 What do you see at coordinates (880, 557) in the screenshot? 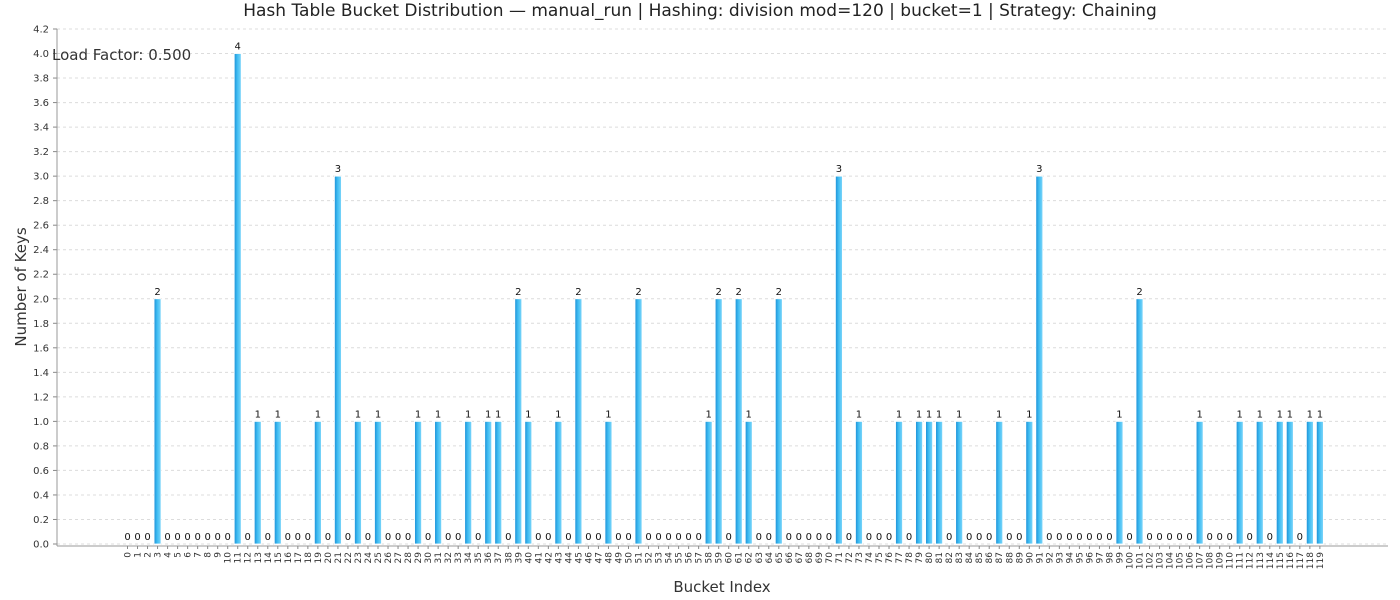
I see `x-tick-label: 75` at bounding box center [880, 557].